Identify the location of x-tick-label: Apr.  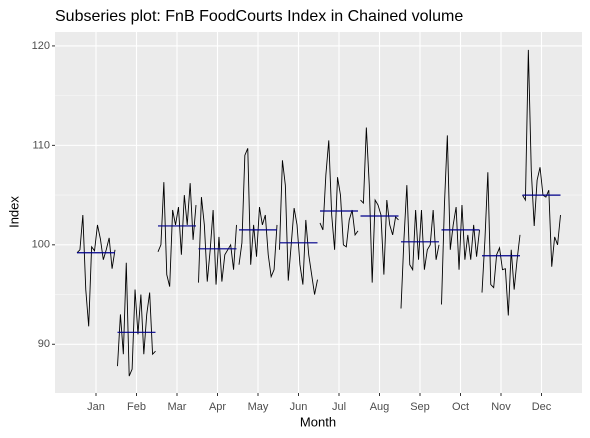
(217, 407).